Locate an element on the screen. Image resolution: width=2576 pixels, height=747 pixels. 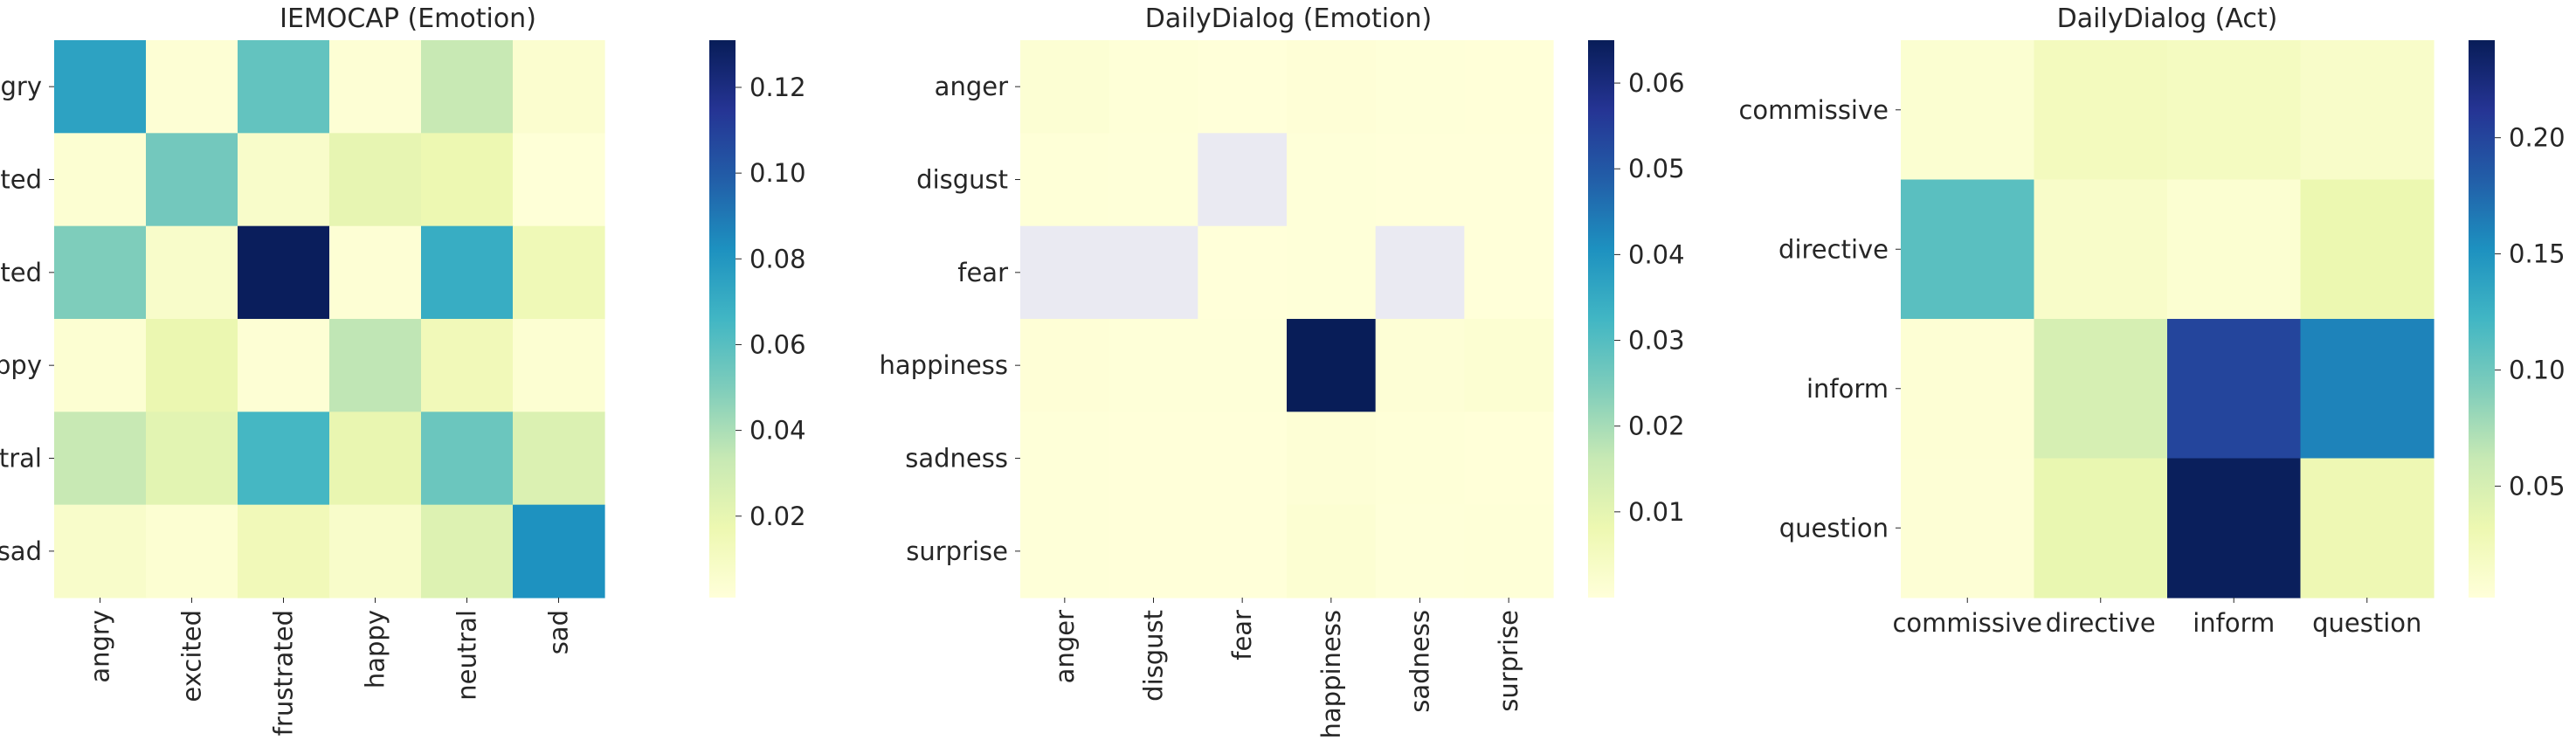
x-tick-label: sadness is located at coordinates (1420, 662).